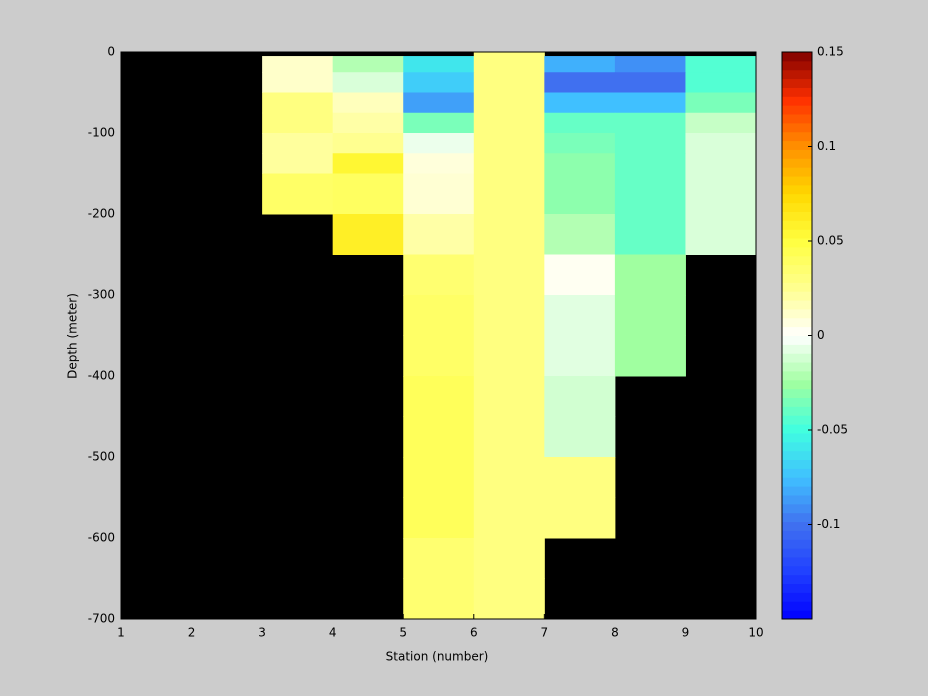  I want to click on y-tick-label: -300, so click(101, 295).